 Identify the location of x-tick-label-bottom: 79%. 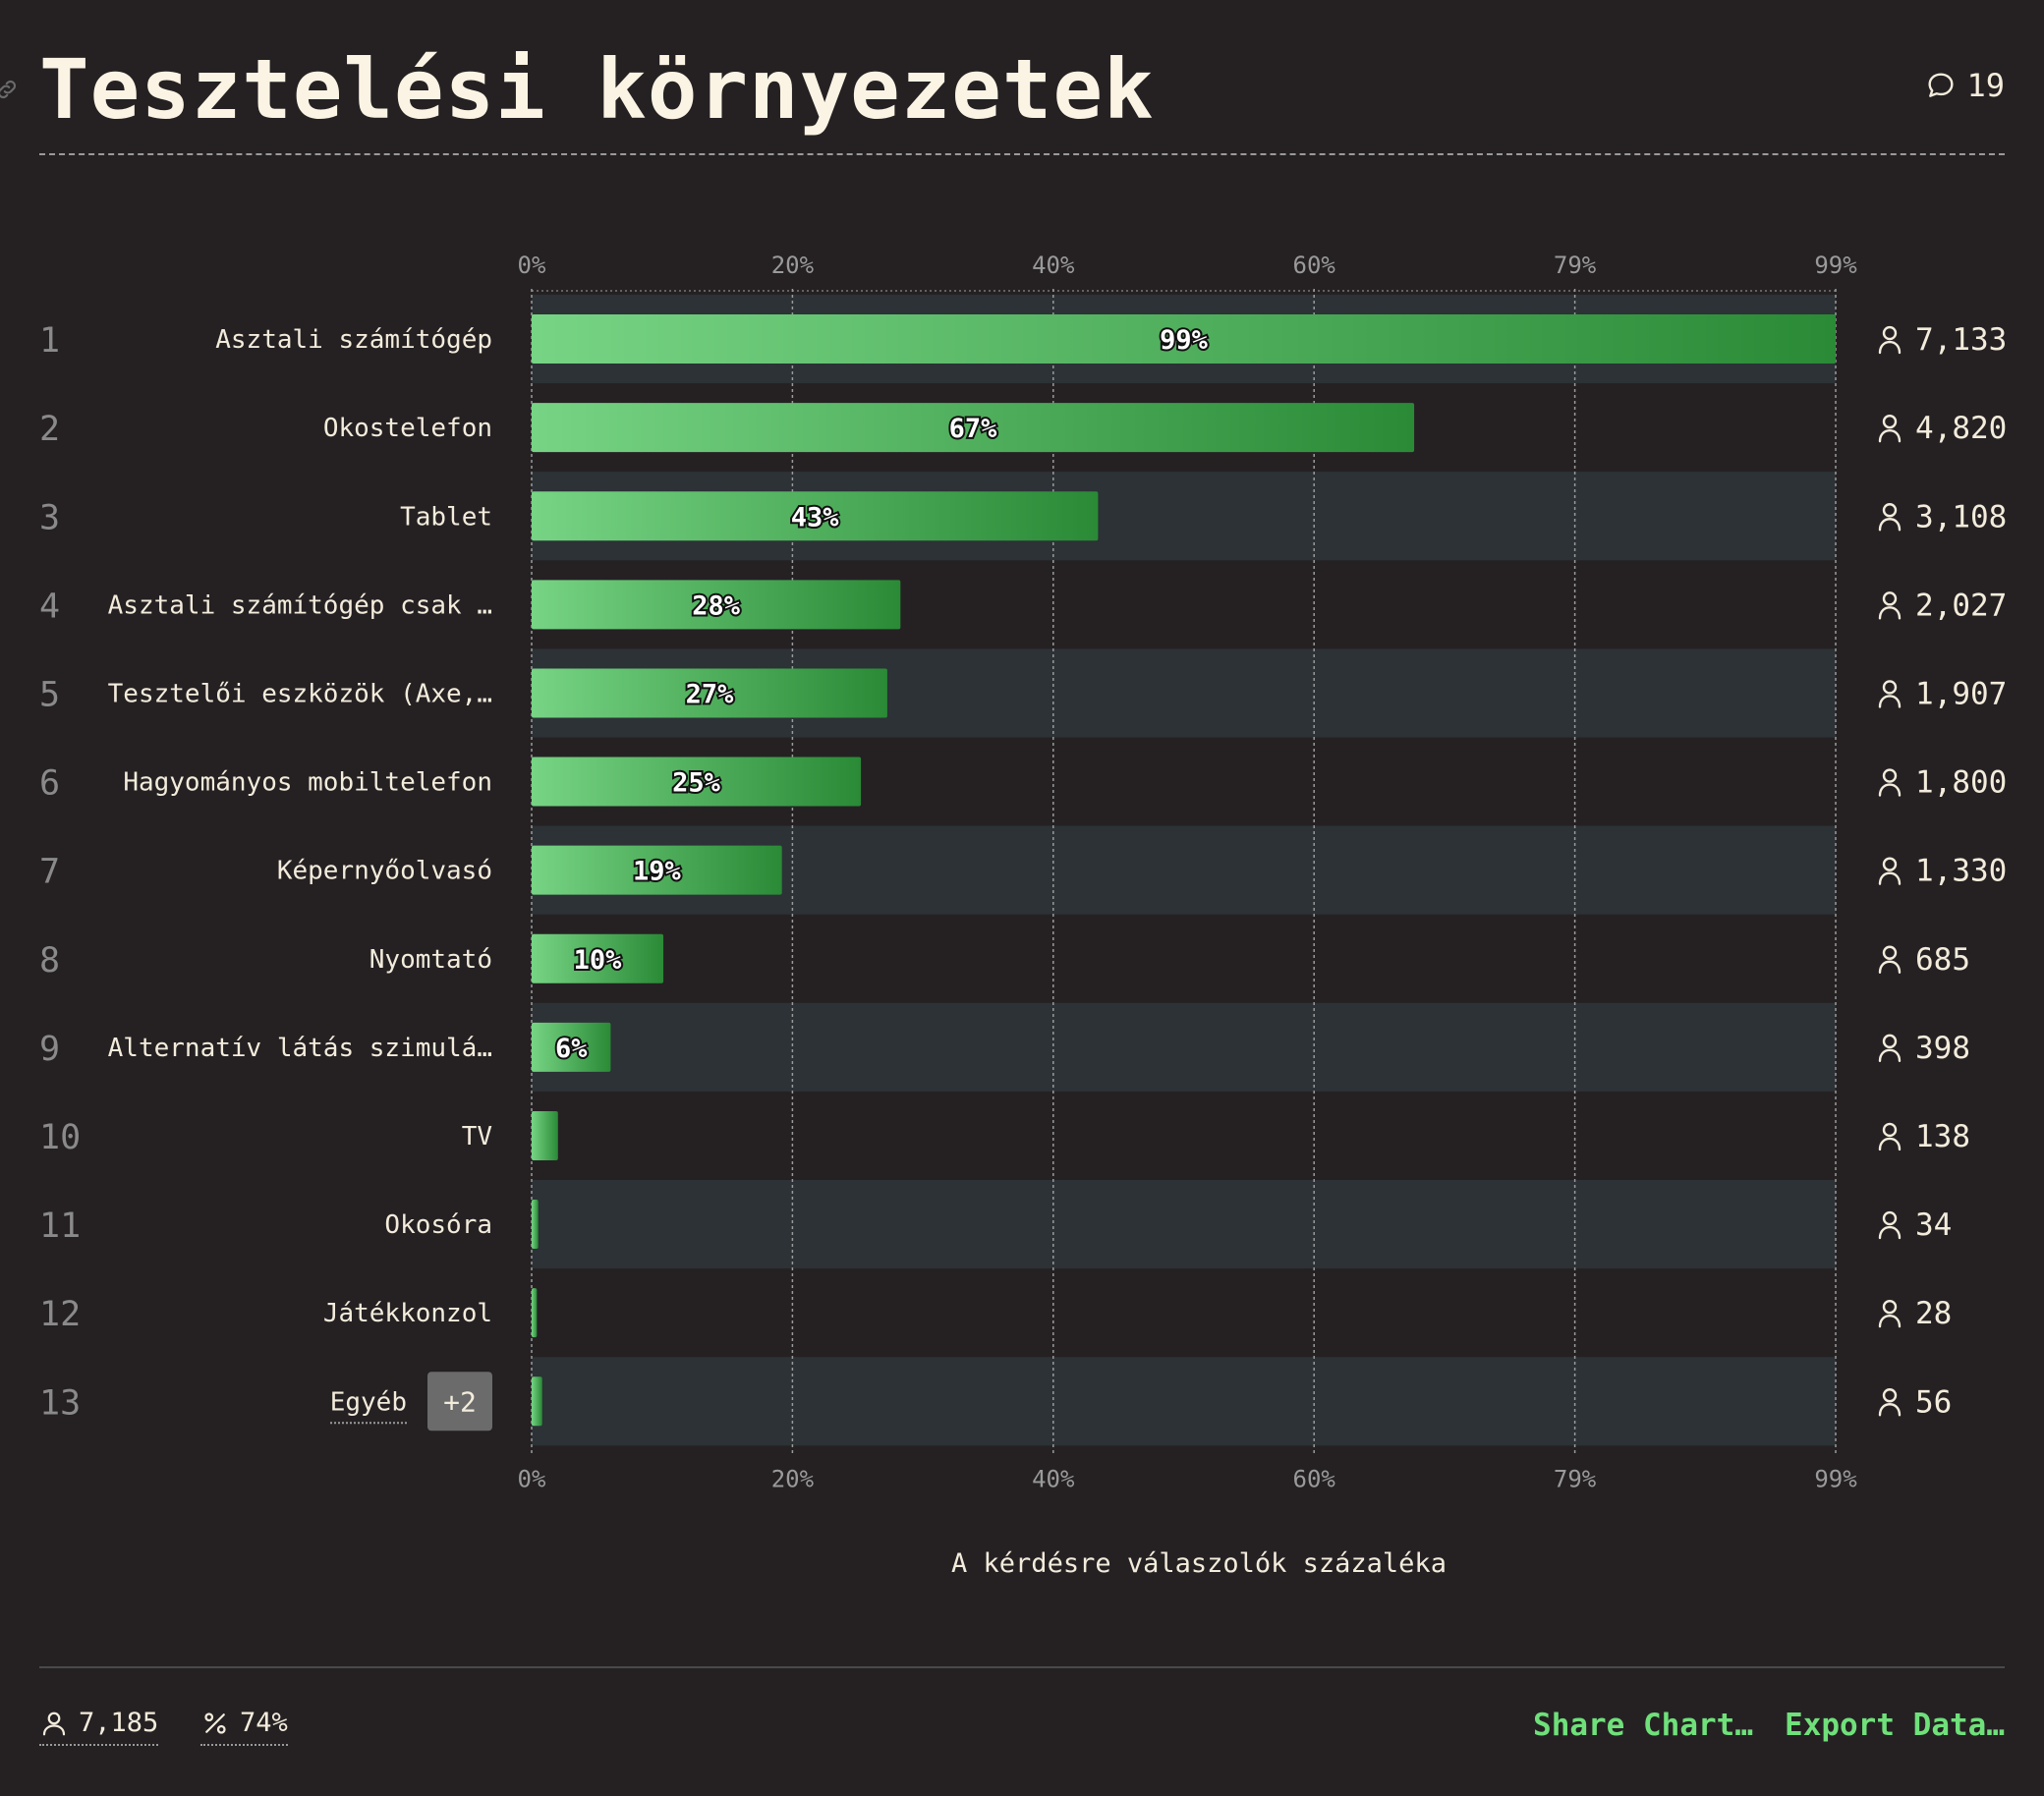
(1575, 1478).